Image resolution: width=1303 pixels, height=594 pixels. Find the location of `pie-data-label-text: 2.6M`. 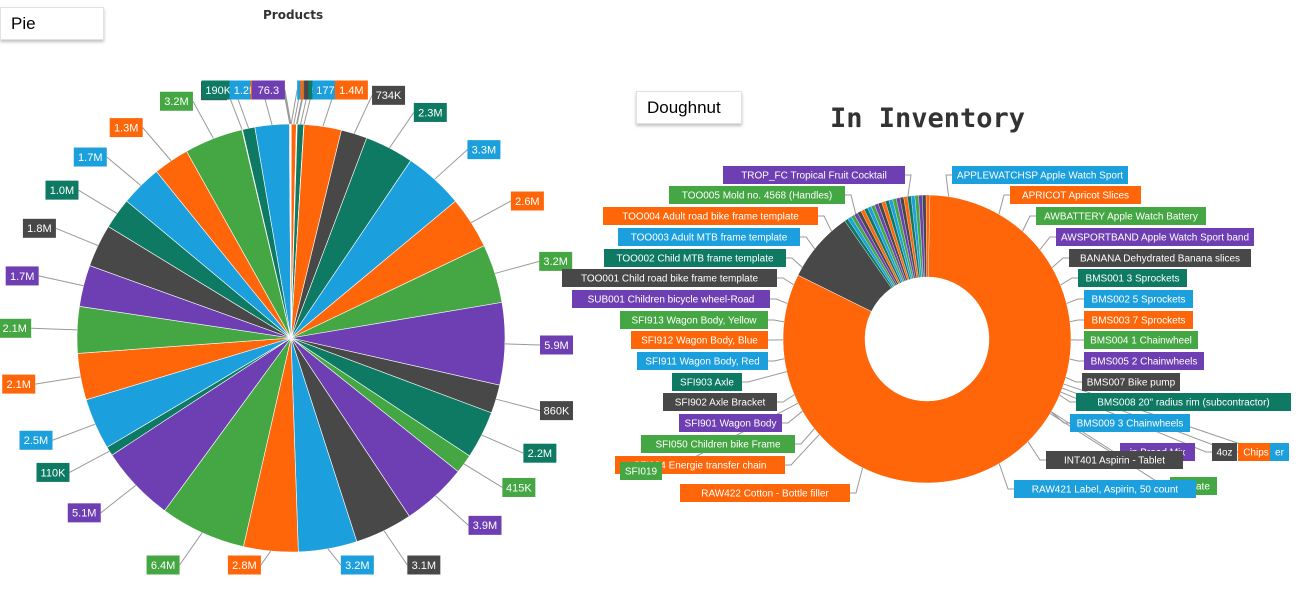

pie-data-label-text: 2.6M is located at coordinates (527, 202).